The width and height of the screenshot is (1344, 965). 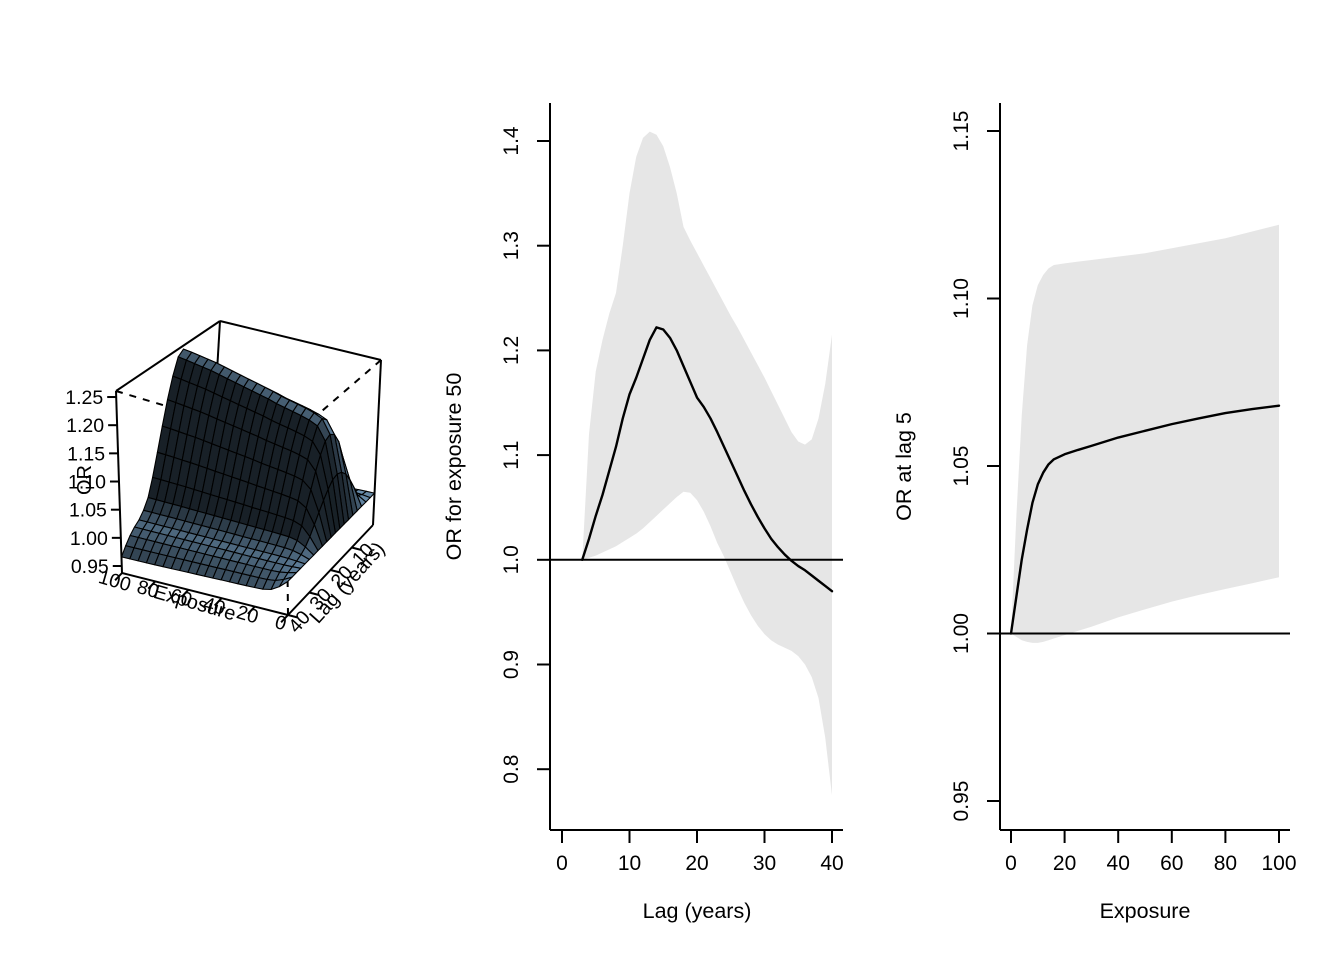 What do you see at coordinates (764, 863) in the screenshot?
I see `x-tick-label: 30` at bounding box center [764, 863].